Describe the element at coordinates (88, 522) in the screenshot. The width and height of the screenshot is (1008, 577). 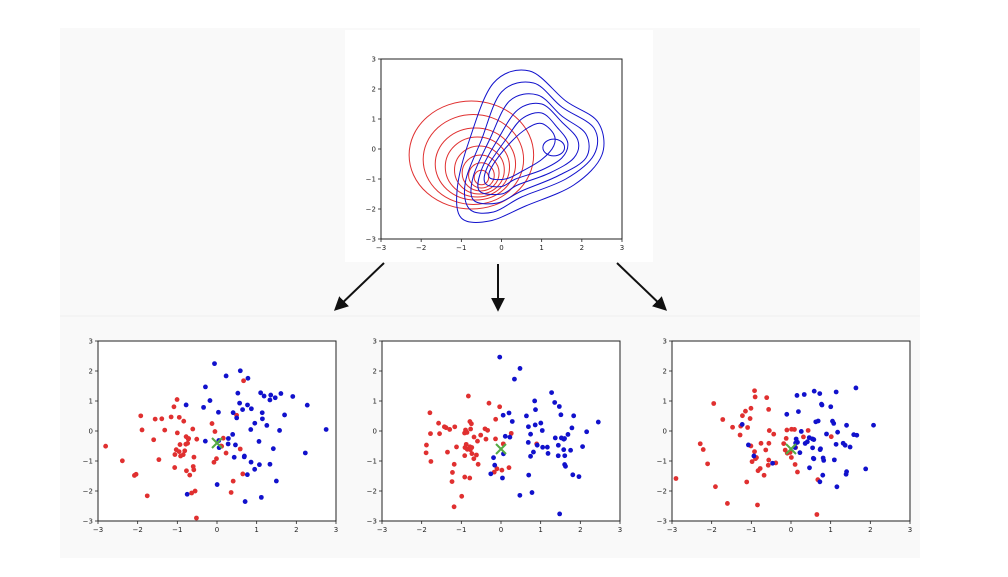
I see `y-tick-label: −3` at that location.